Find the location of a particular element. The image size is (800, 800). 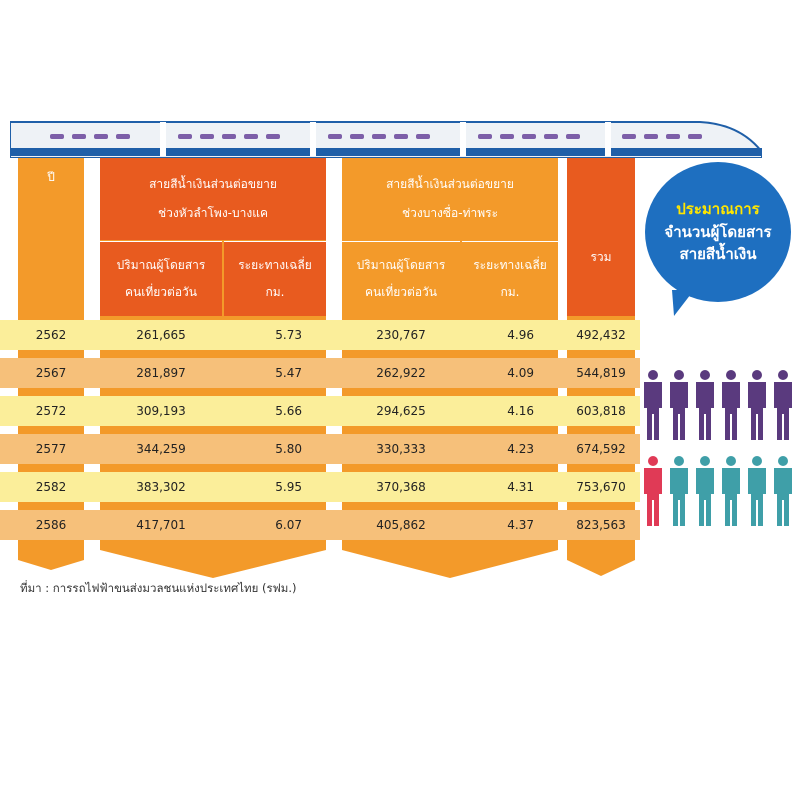

value-cell: 5.47 is located at coordinates (288, 373).